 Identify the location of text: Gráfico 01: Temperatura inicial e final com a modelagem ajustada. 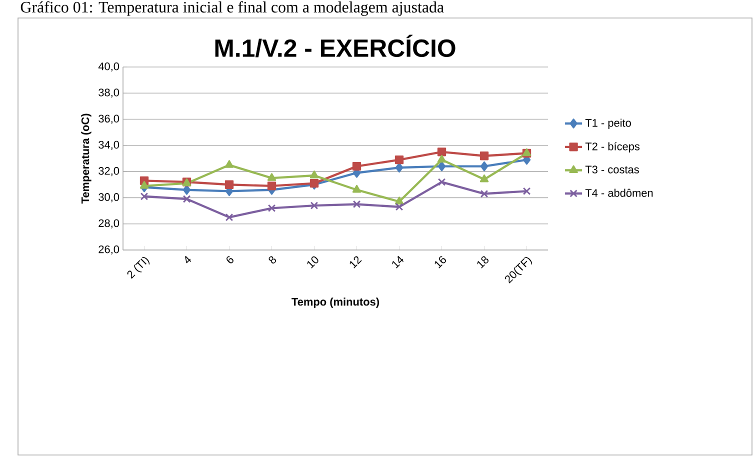
(232, 8).